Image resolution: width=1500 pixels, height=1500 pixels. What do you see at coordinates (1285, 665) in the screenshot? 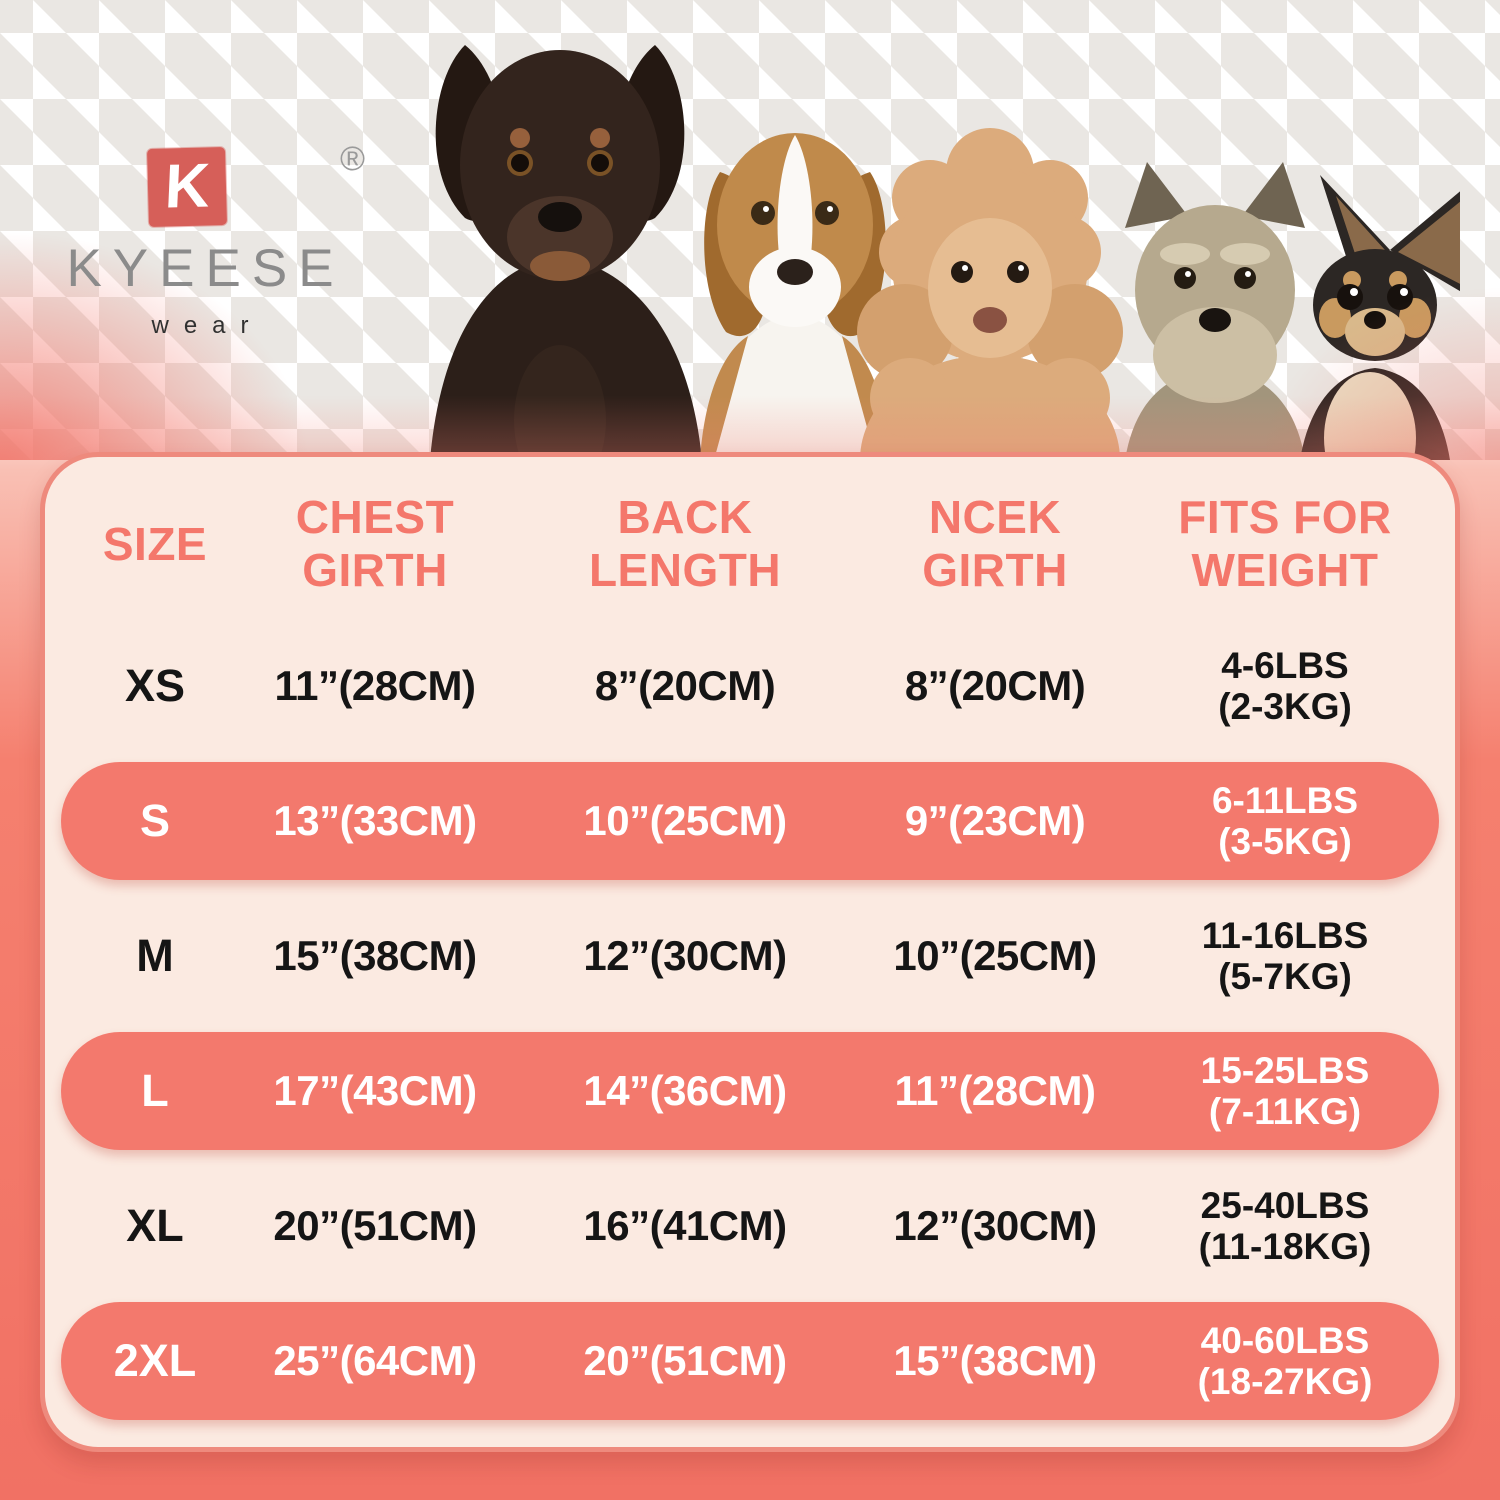
I see `weight-lbs: 4-6LBS` at bounding box center [1285, 665].